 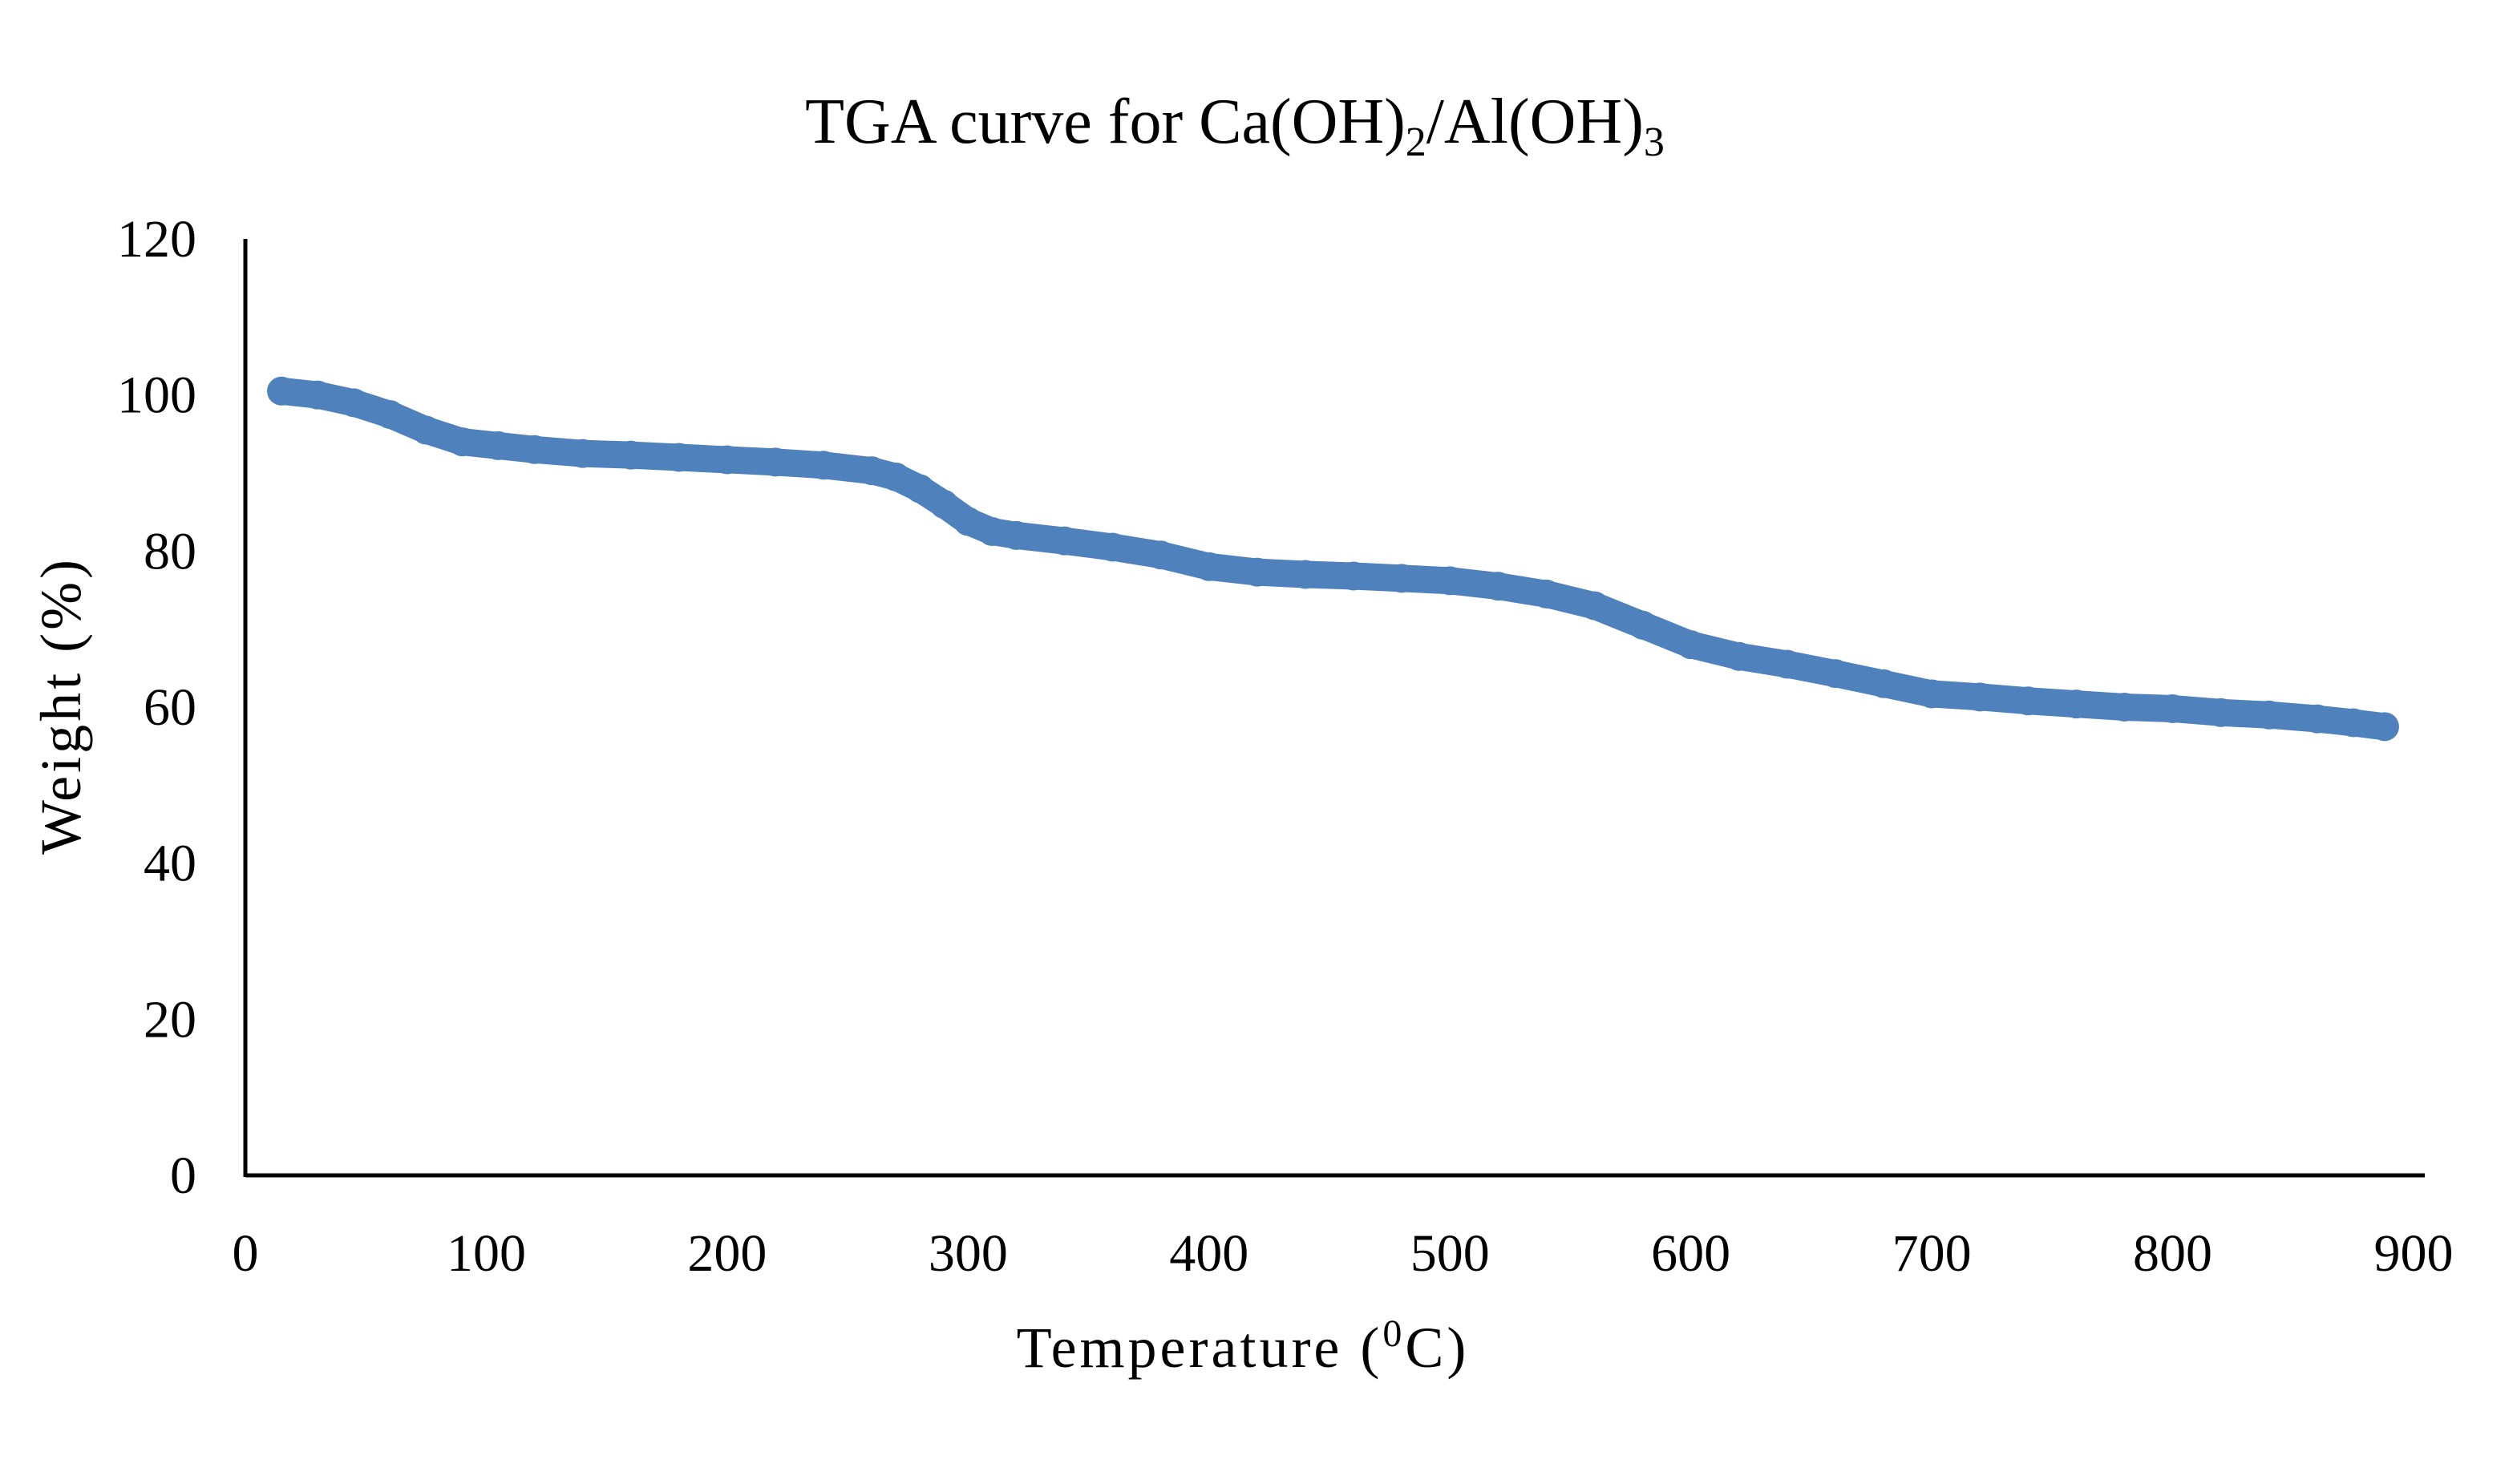 I want to click on y-tick-label: 0, so click(x=183, y=1175).